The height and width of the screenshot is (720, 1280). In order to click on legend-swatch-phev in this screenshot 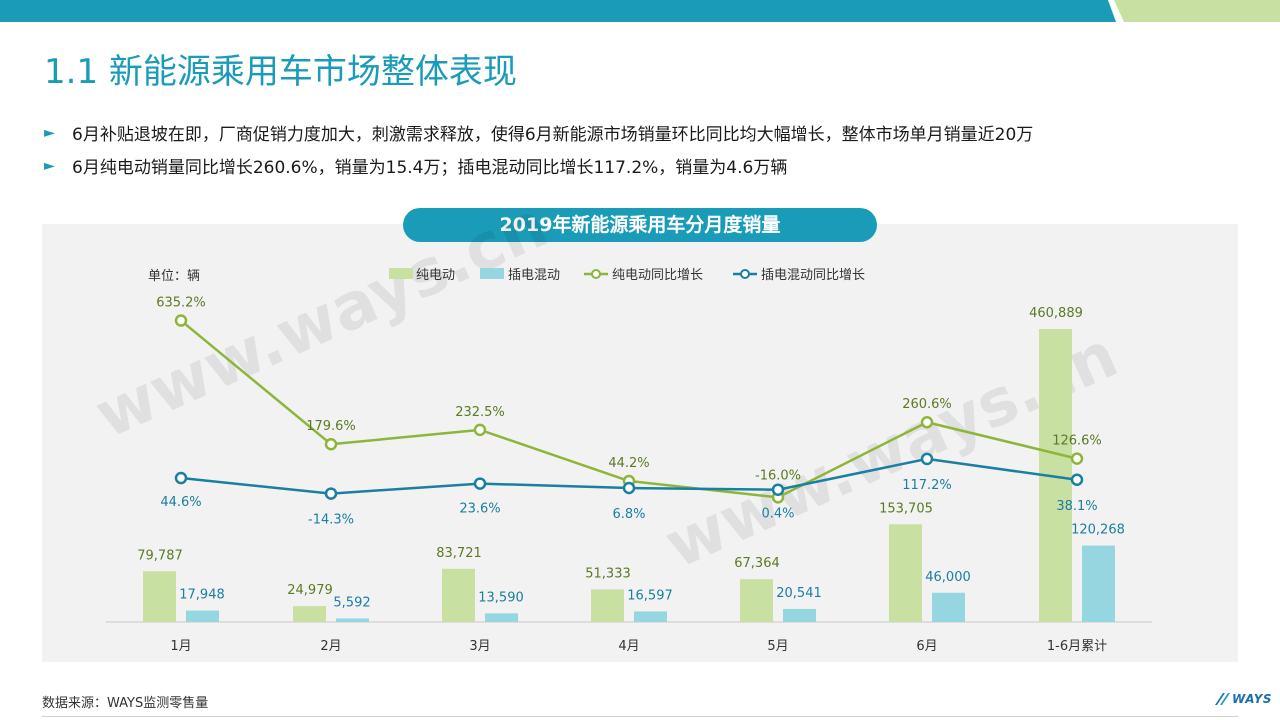, I will do `click(492, 273)`.